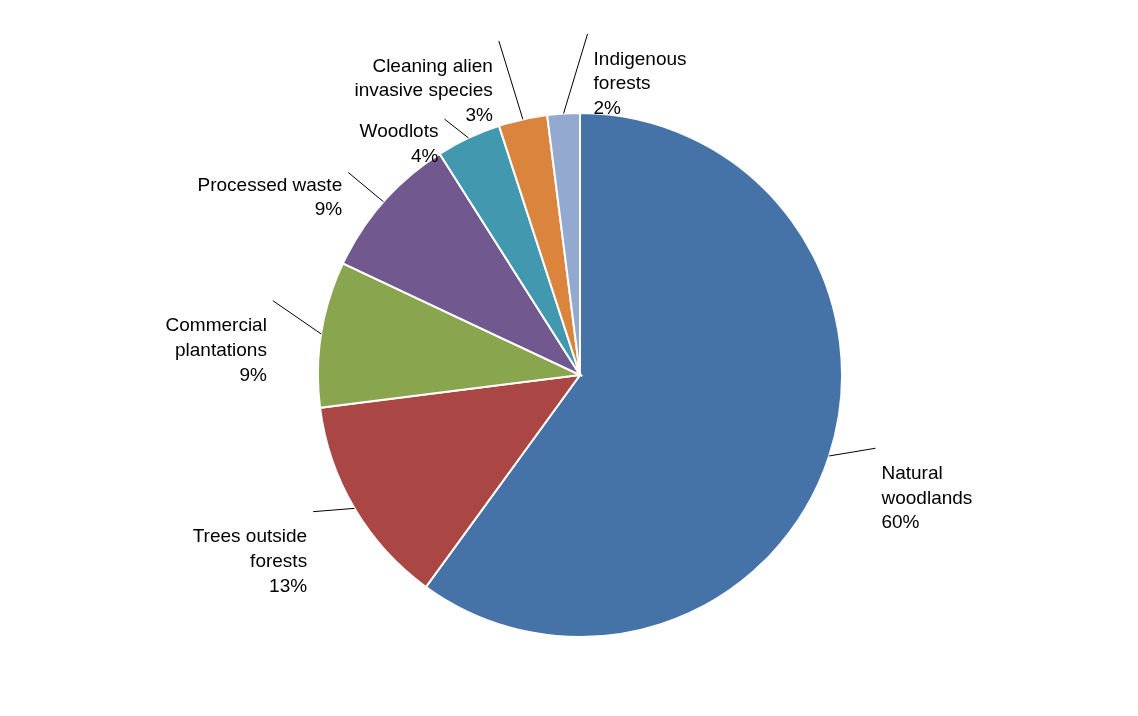 This screenshot has height=716, width=1138. Describe the element at coordinates (216, 337) in the screenshot. I see `slice-label: Commercial plantations` at that location.